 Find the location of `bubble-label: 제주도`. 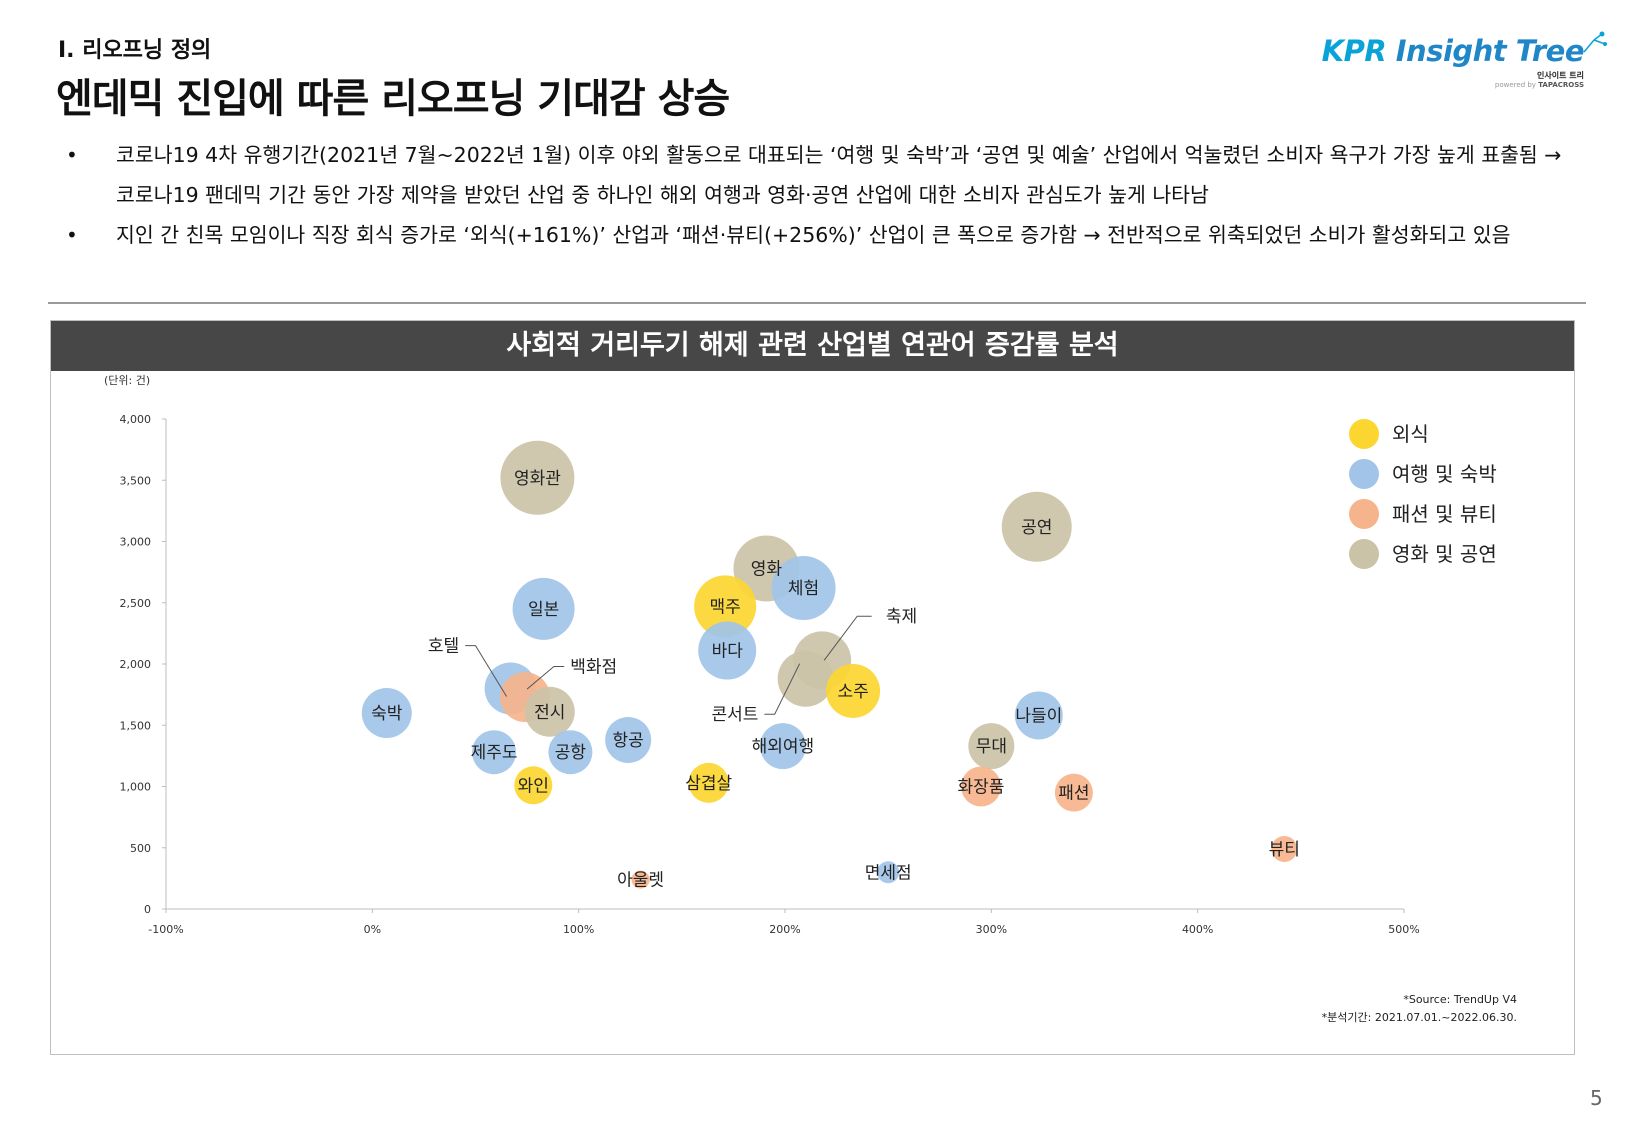

bubble-label: 제주도 is located at coordinates (494, 753).